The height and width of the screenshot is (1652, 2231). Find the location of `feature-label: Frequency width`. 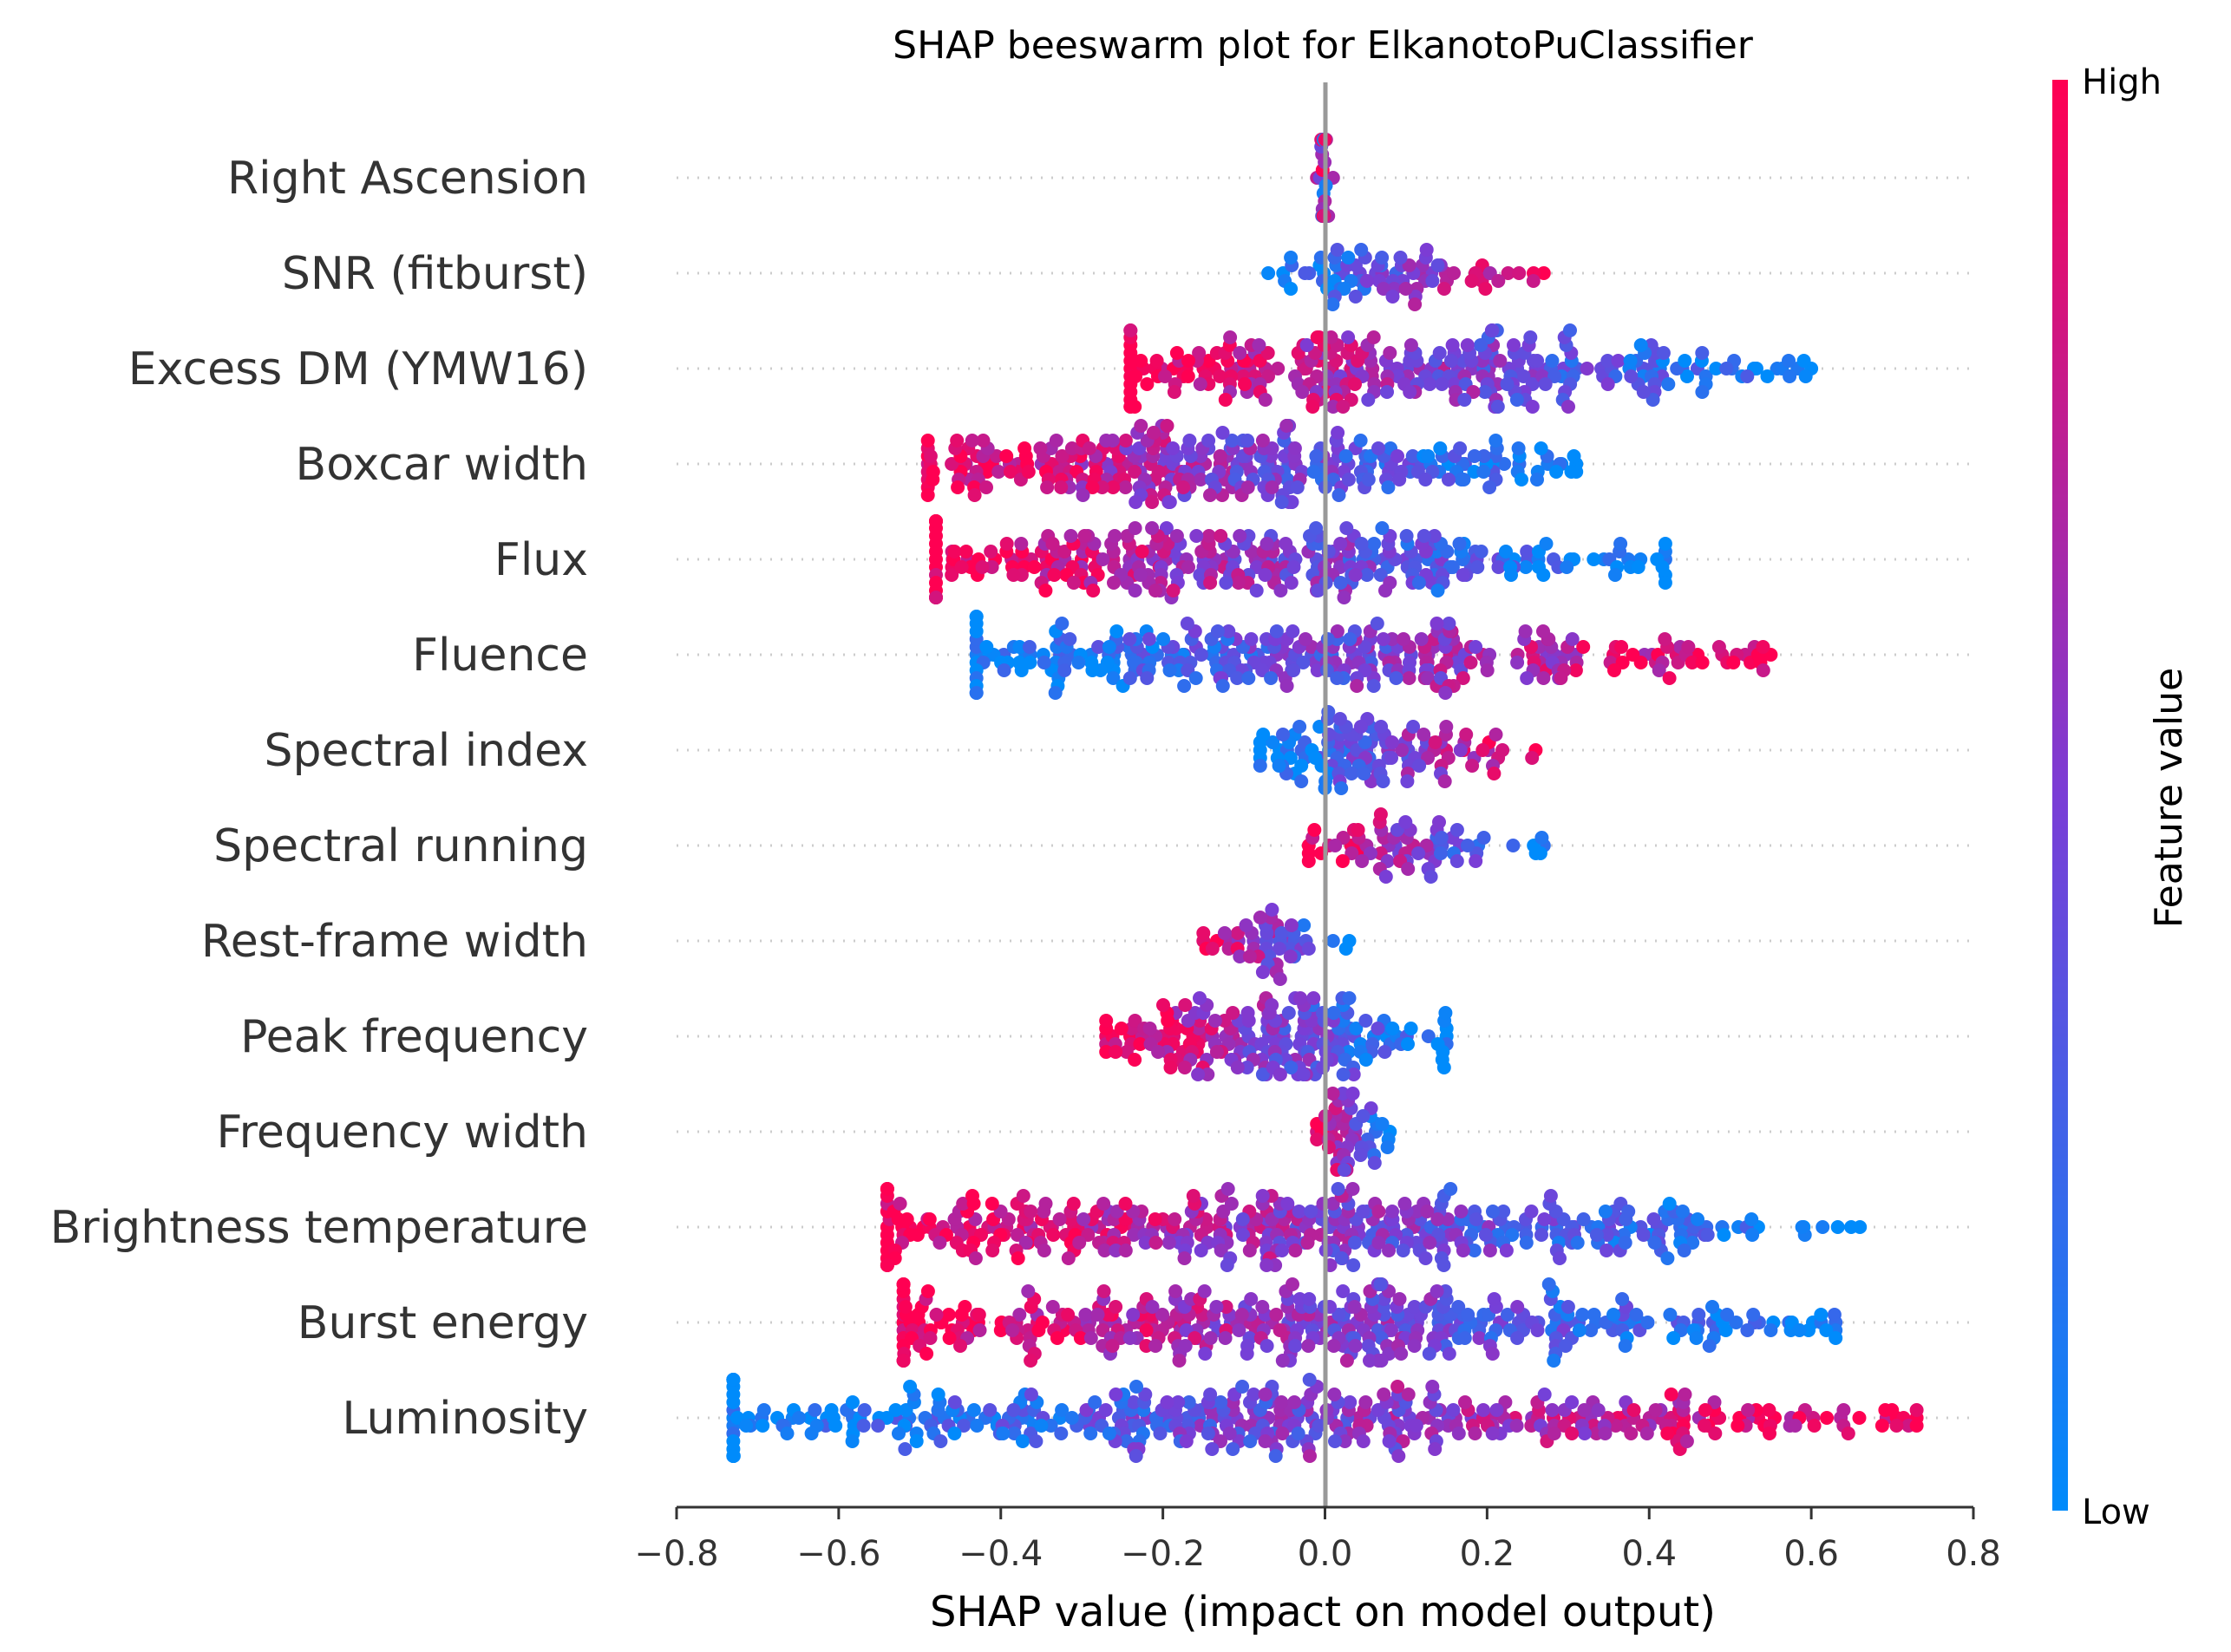

feature-label: Frequency width is located at coordinates (403, 1133).